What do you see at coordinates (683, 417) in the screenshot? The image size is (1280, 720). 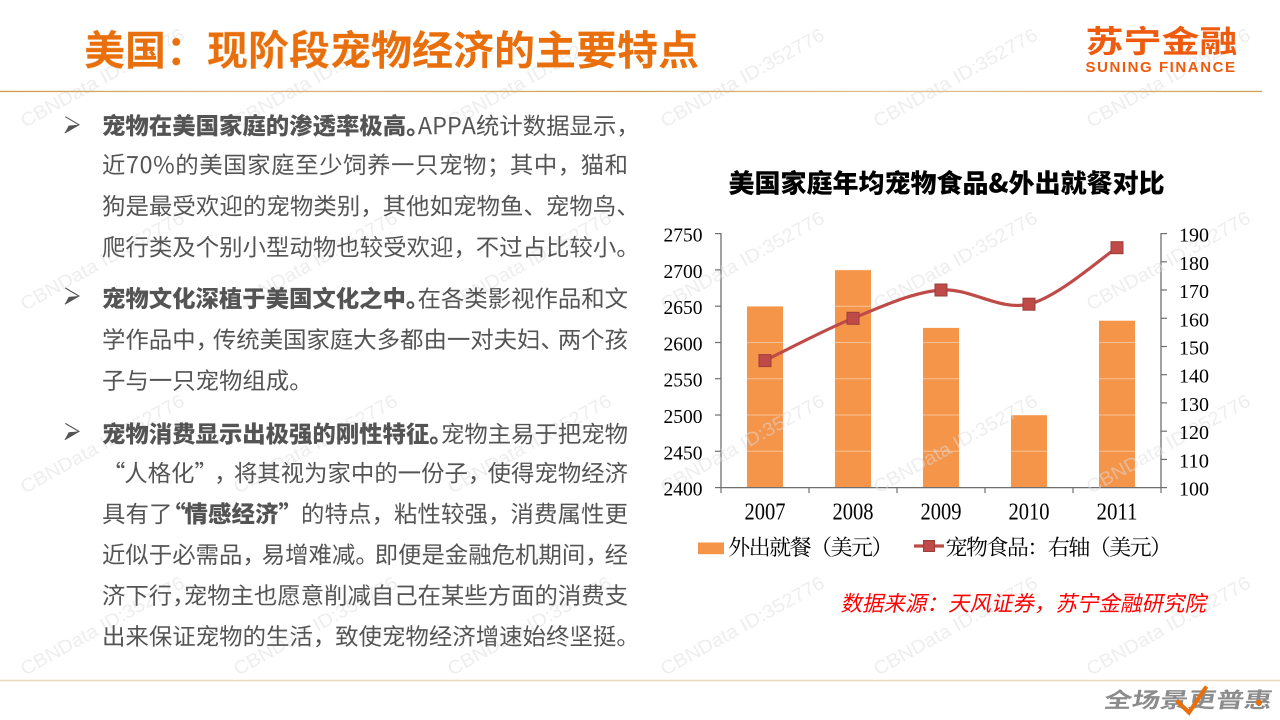 I see `svg-text: 2500` at bounding box center [683, 417].